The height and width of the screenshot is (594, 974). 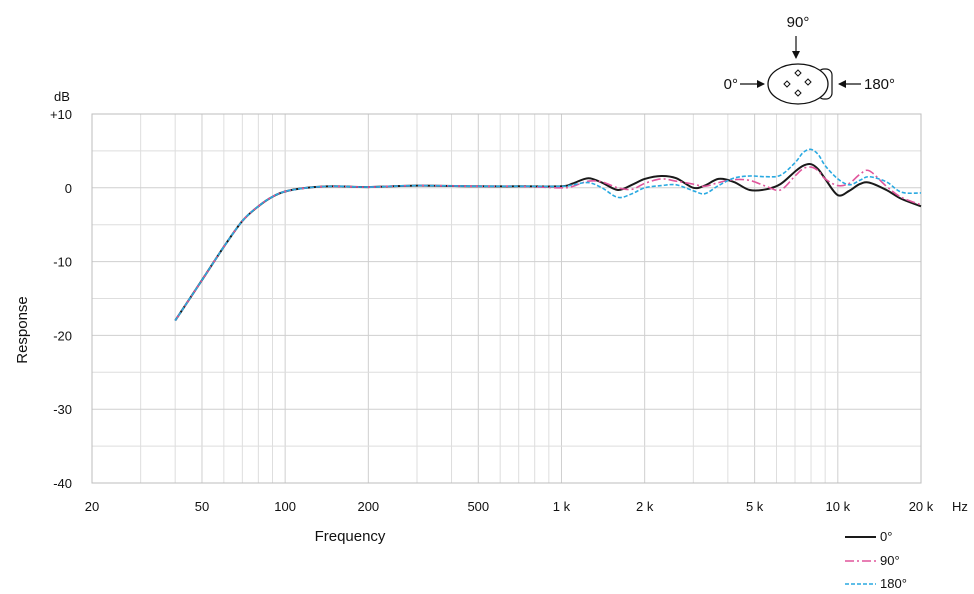 I want to click on y-tick-label: -20, so click(x=62, y=335).